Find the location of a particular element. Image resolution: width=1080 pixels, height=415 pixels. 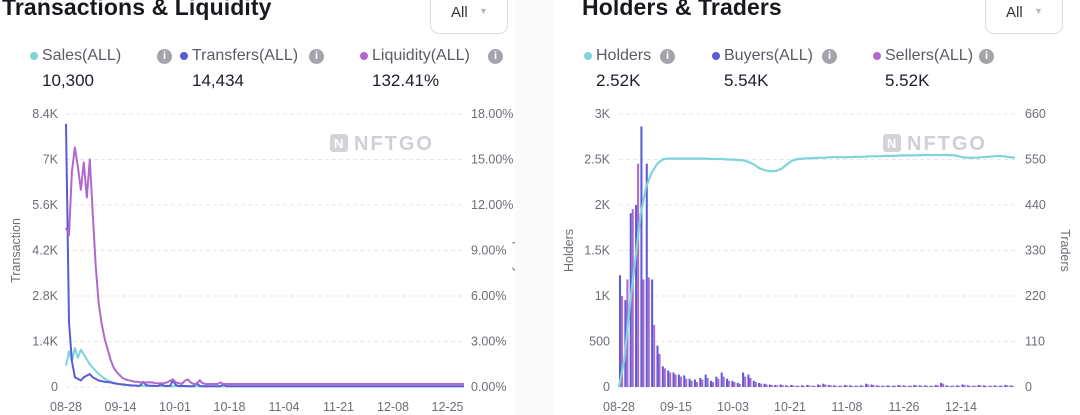

y2-tick-label: 18.00% is located at coordinates (492, 114).